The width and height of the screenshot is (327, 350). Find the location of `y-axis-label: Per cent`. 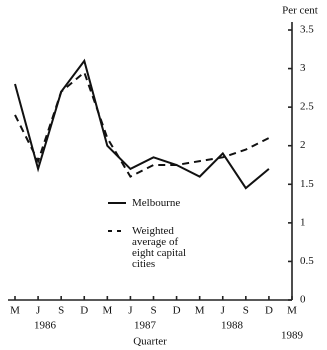

y-axis-label: Per cent is located at coordinates (300, 11).